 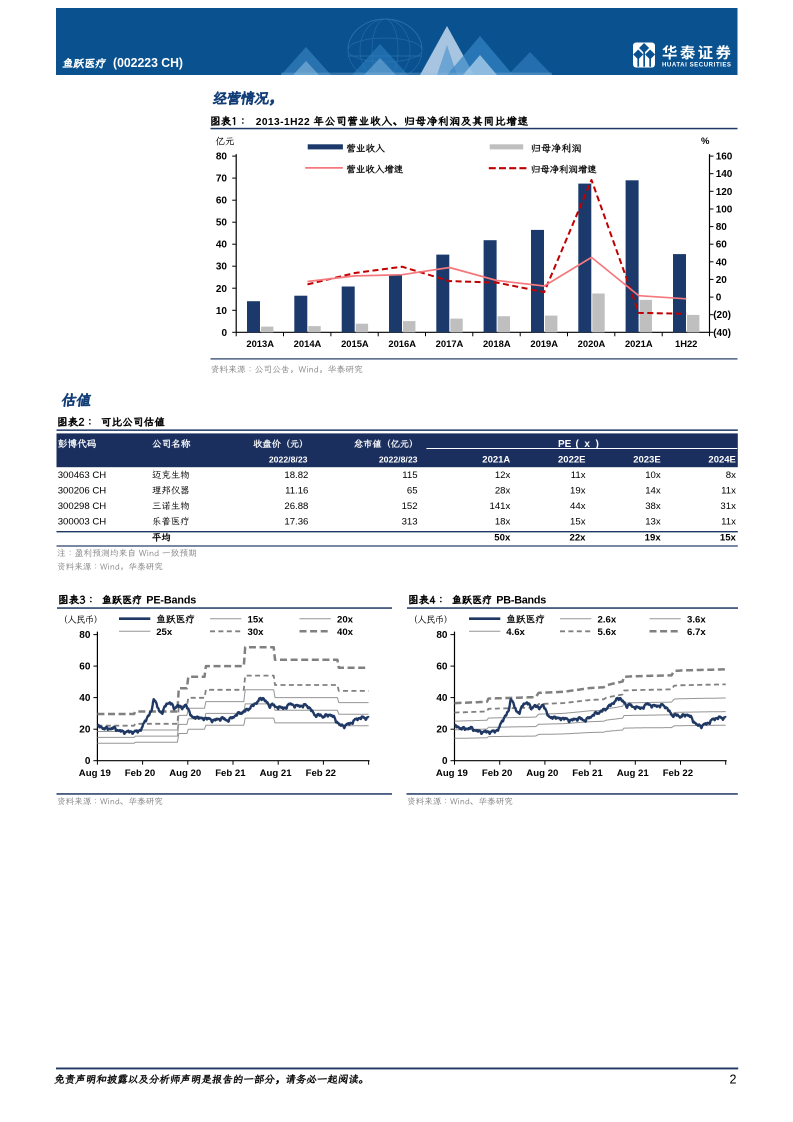 I want to click on svg-text: 313, so click(x=410, y=522).